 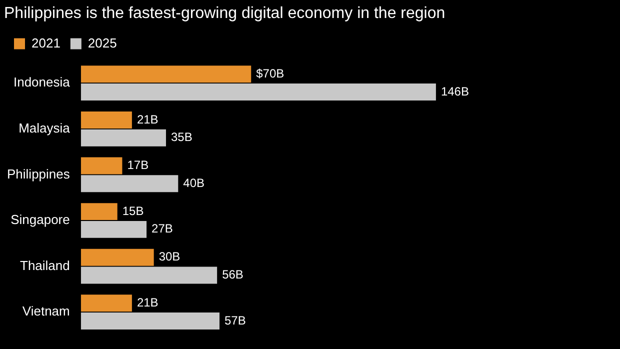 What do you see at coordinates (46, 42) in the screenshot?
I see `legend-label: 2021` at bounding box center [46, 42].